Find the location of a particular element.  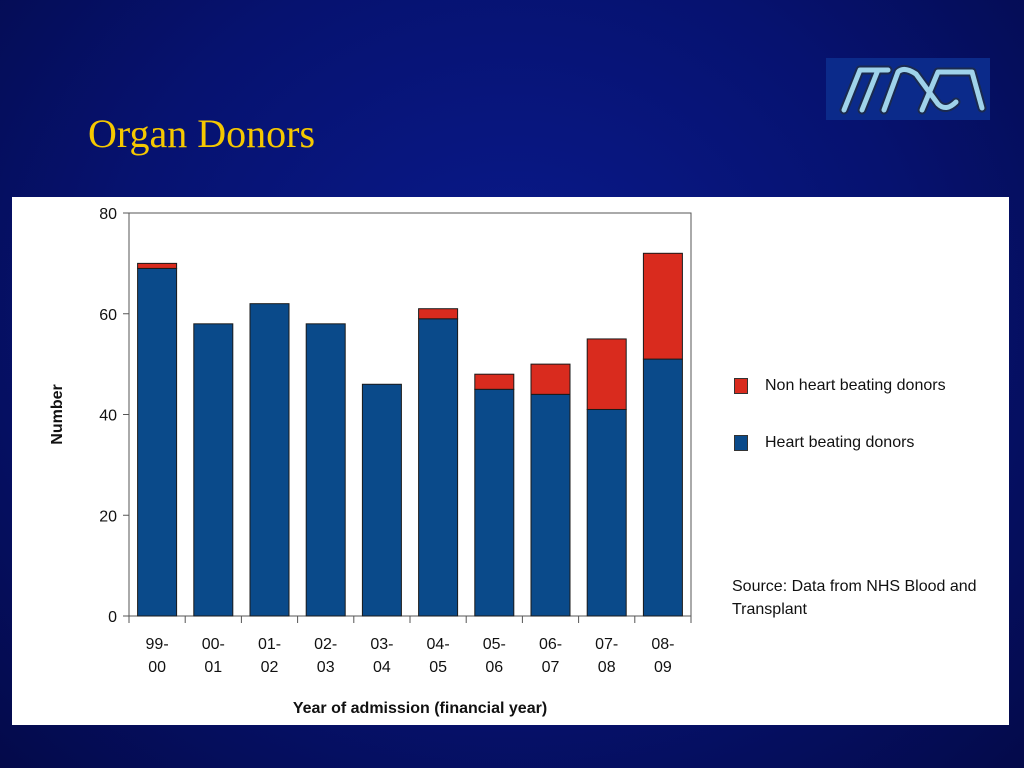

x-tick-label: 03 is located at coordinates (326, 667).